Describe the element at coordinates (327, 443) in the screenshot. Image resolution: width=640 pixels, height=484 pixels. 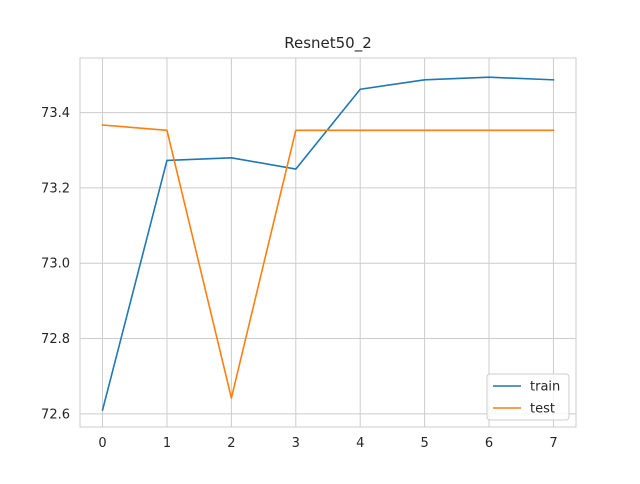
I see `x-axis-ticks: 0 1 2 3 4 5 6 7` at that location.